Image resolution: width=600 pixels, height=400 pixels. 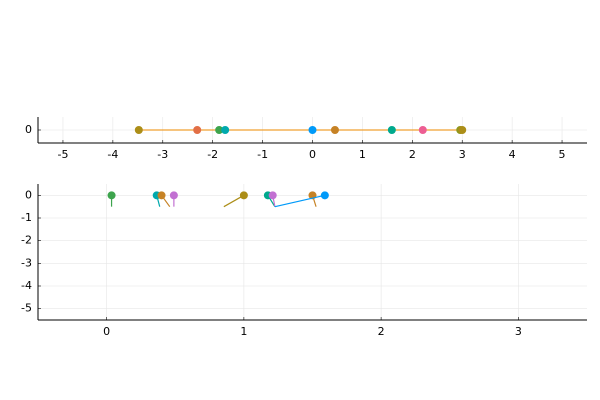 What do you see at coordinates (26, 262) in the screenshot?
I see `y-tick-label: -3` at bounding box center [26, 262].